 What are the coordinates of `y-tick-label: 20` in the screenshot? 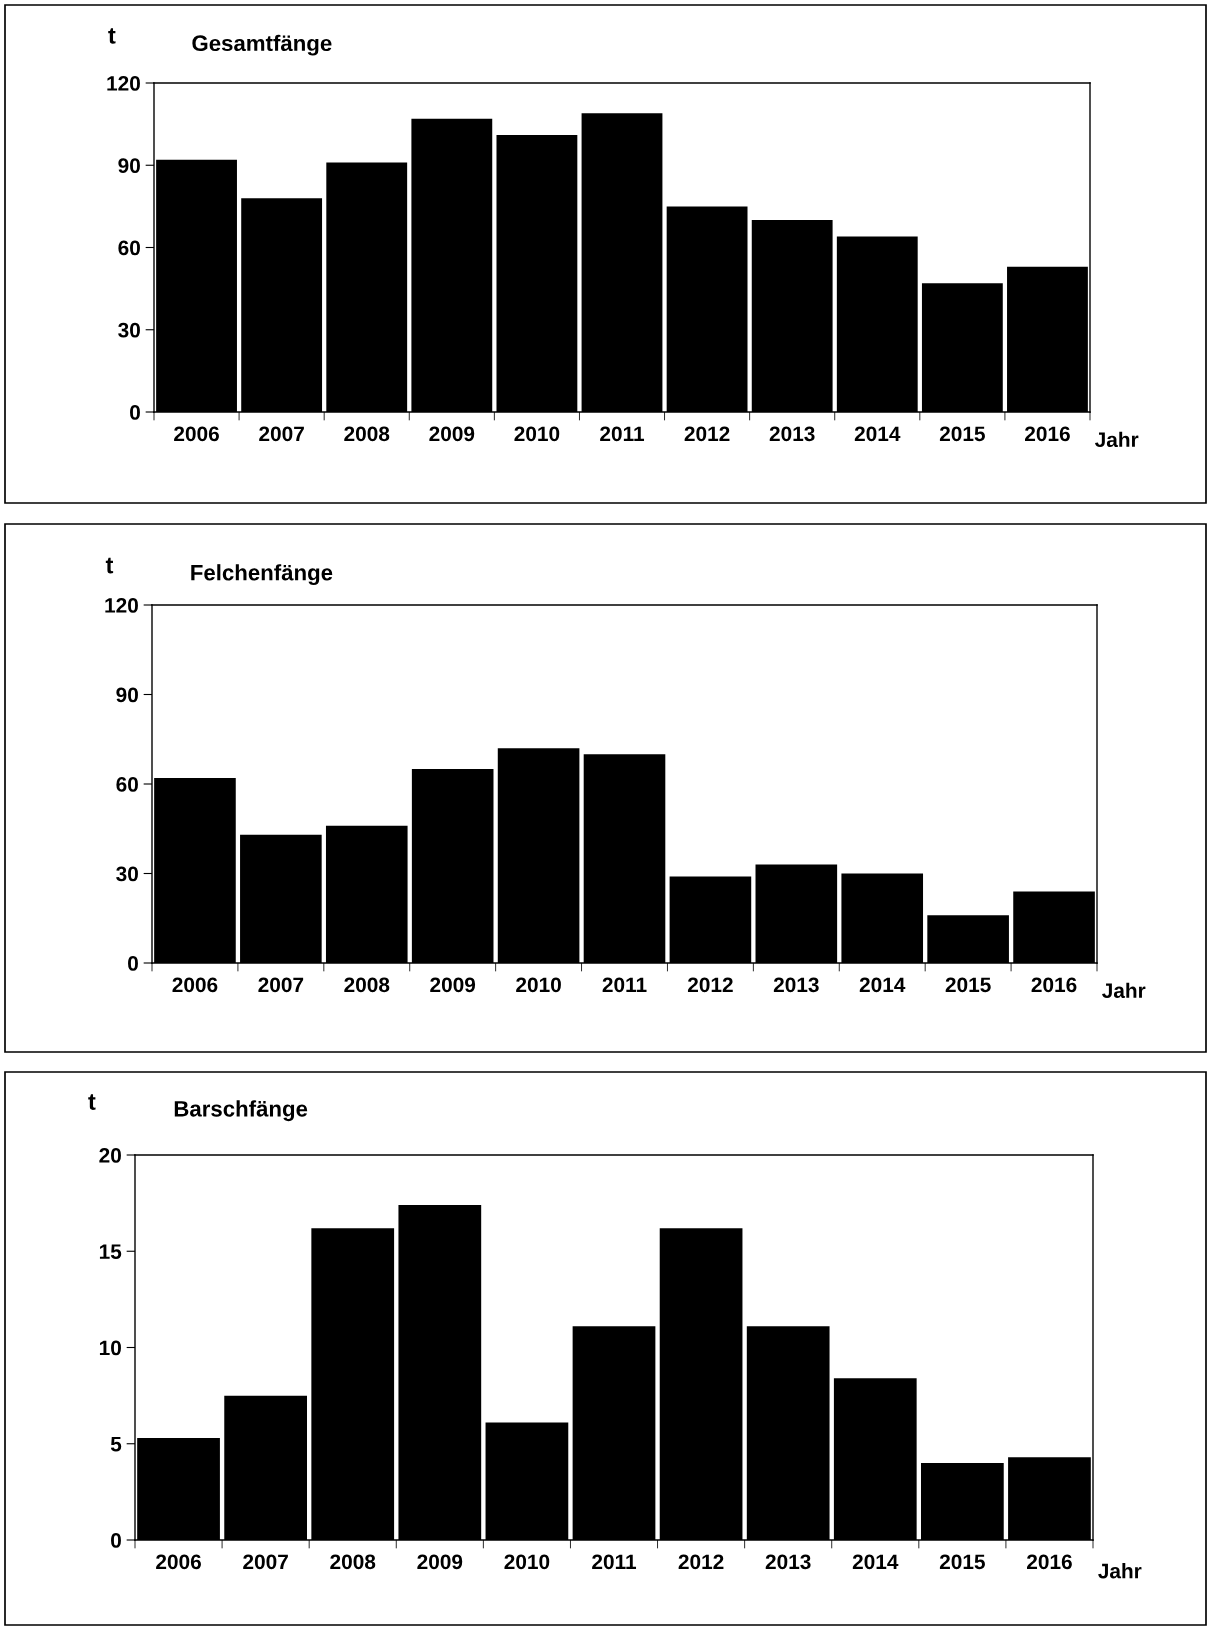 It's located at (110, 1155).